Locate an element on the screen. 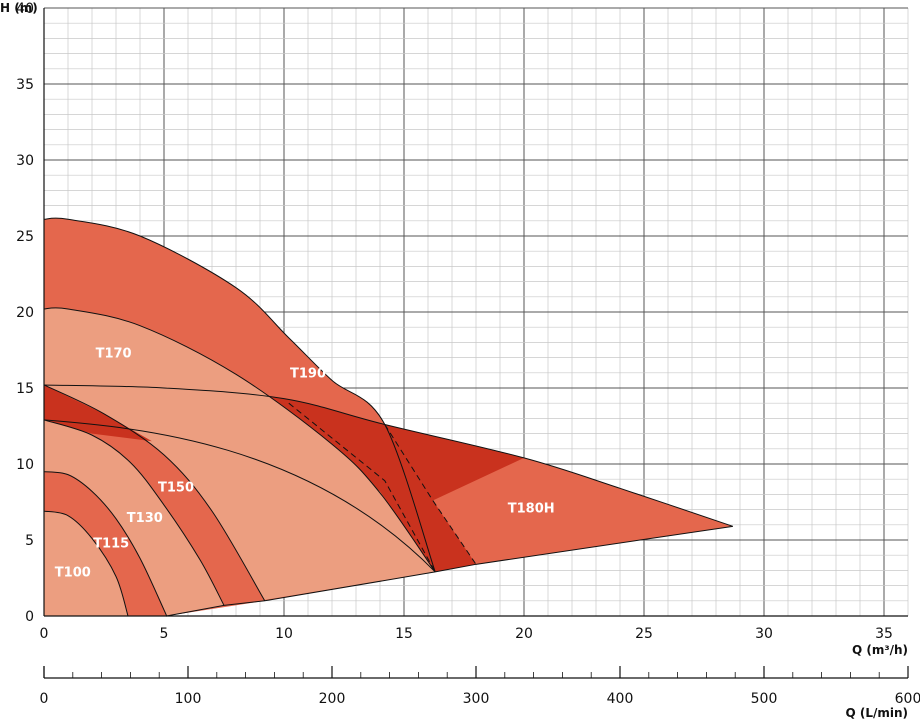 The image size is (920, 723). y-tick-label: 0 is located at coordinates (29, 617).